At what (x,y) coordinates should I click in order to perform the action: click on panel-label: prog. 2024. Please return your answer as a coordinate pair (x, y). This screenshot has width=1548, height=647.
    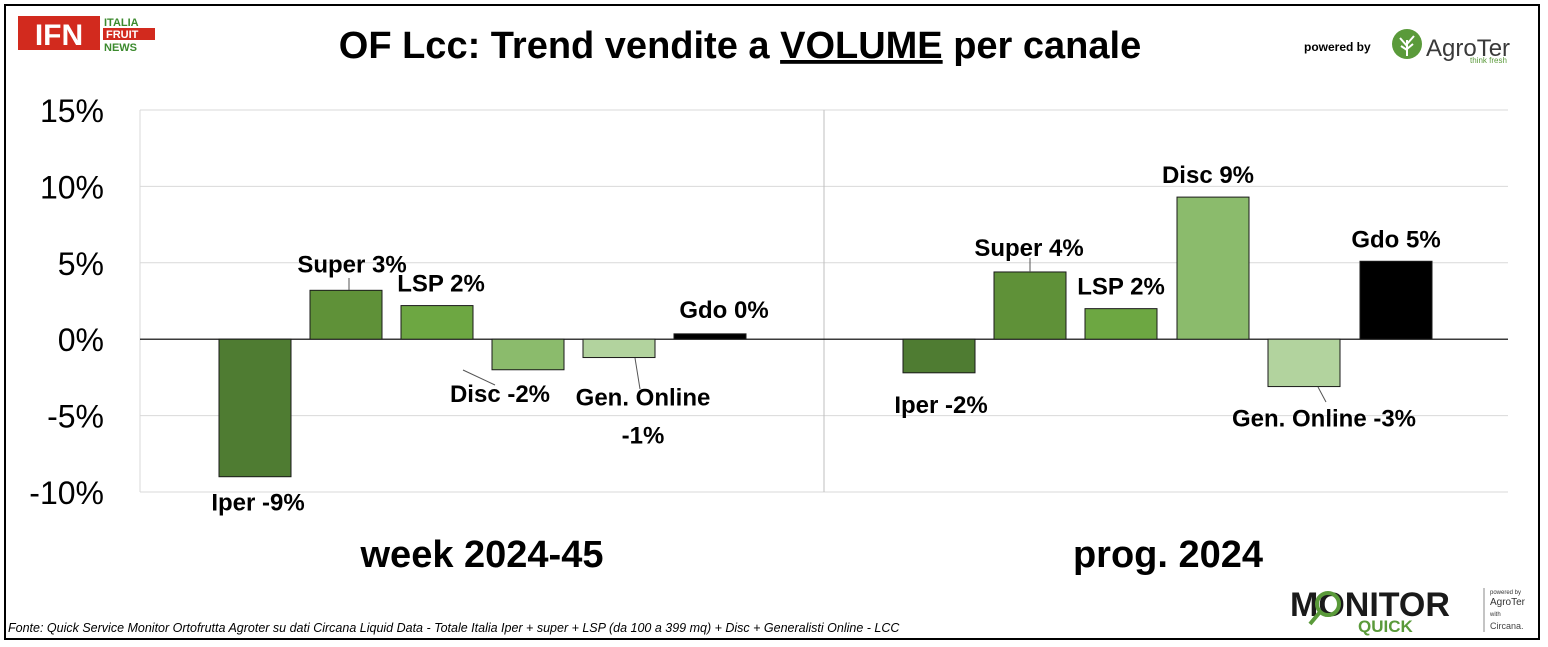
    Looking at the image, I should click on (1168, 555).